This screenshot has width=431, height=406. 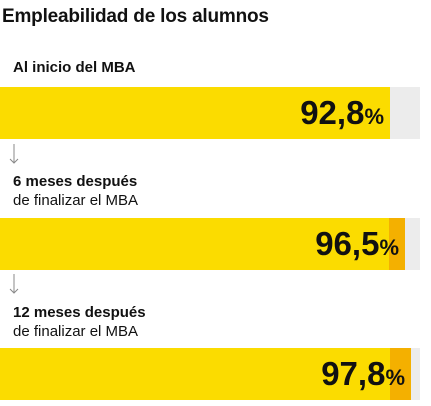 What do you see at coordinates (332, 112) in the screenshot?
I see `data-label-value: 92,8` at bounding box center [332, 112].